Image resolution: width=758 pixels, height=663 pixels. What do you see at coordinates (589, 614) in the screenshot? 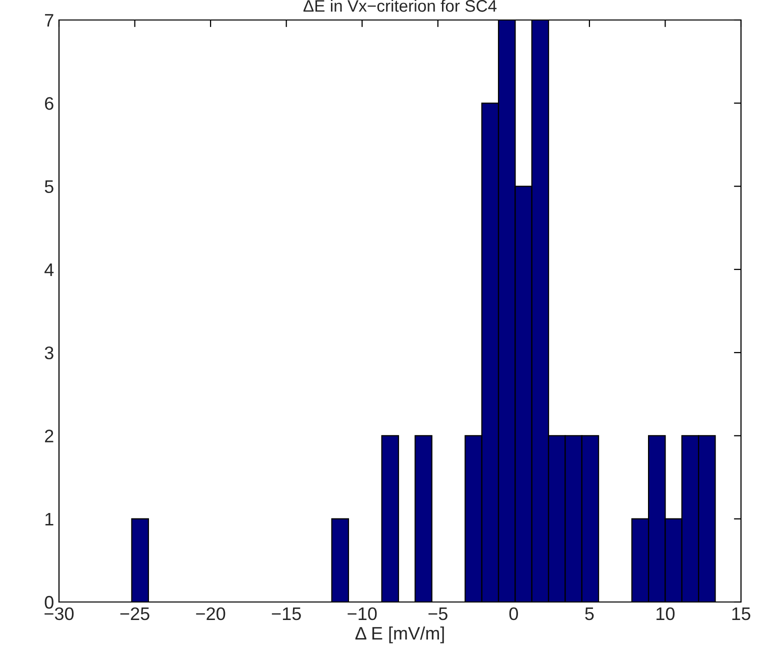
I see `x-tick-label: 5` at bounding box center [589, 614].